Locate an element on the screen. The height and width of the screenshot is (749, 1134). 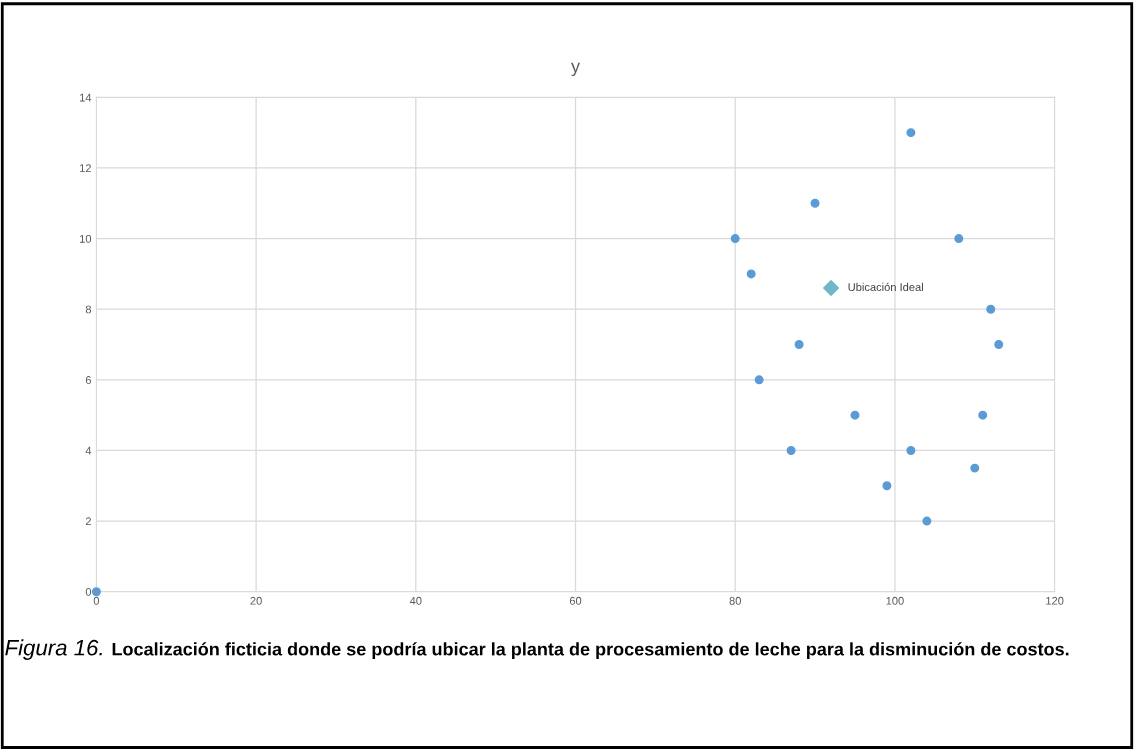
x-tick-label: 20 is located at coordinates (256, 600).